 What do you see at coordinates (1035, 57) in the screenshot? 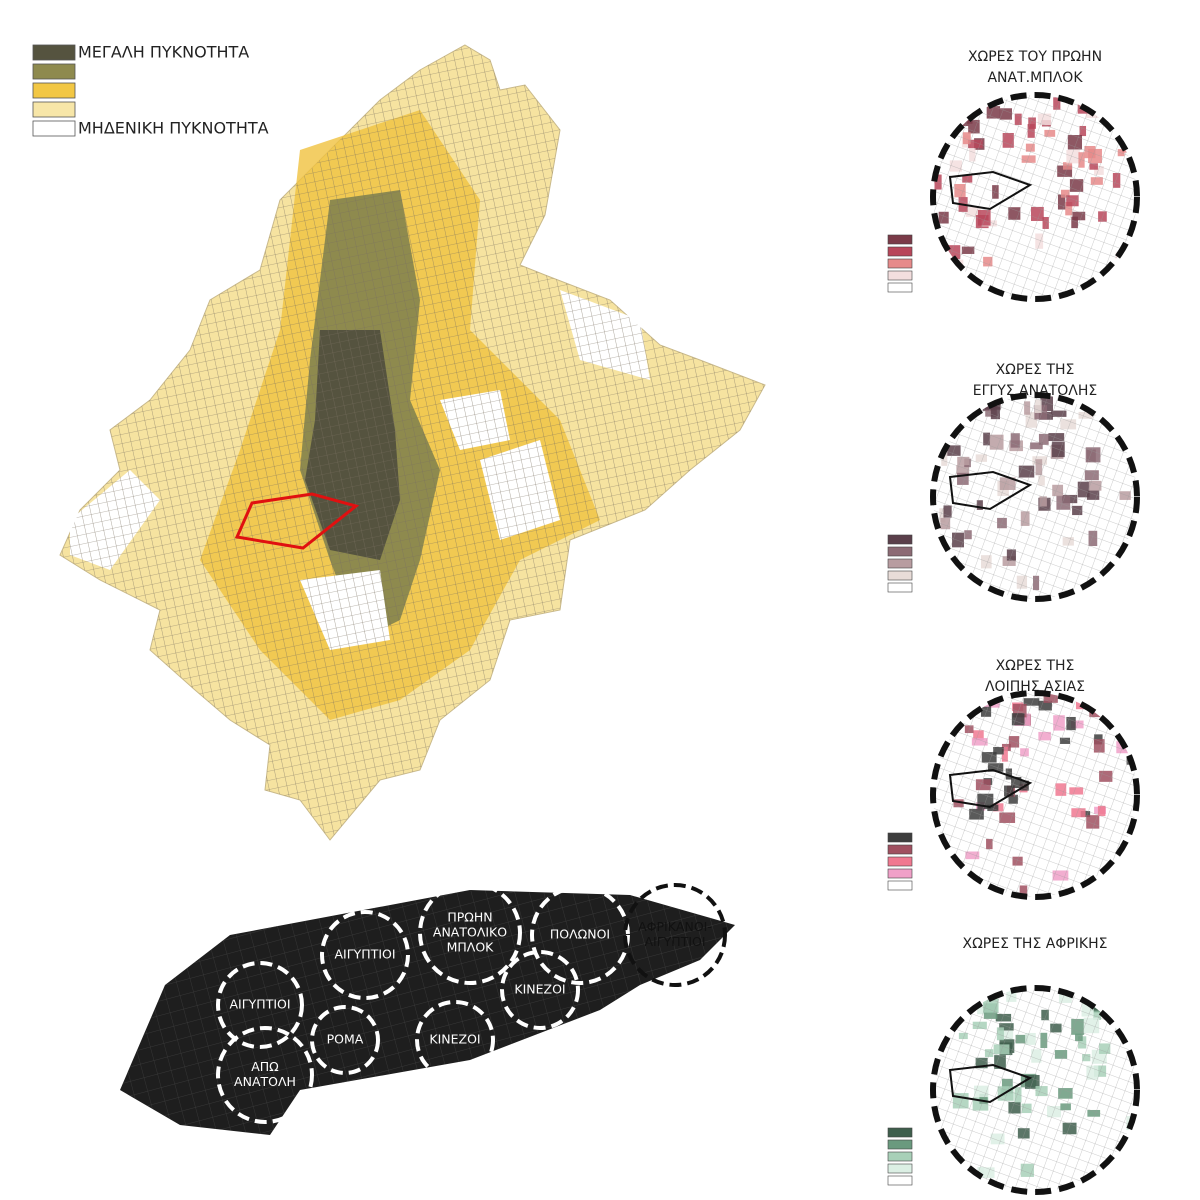
I see `panel-title: ΧΩΡΕΣ ΤΟΥ ΠΡΩΗΝ` at bounding box center [1035, 57].